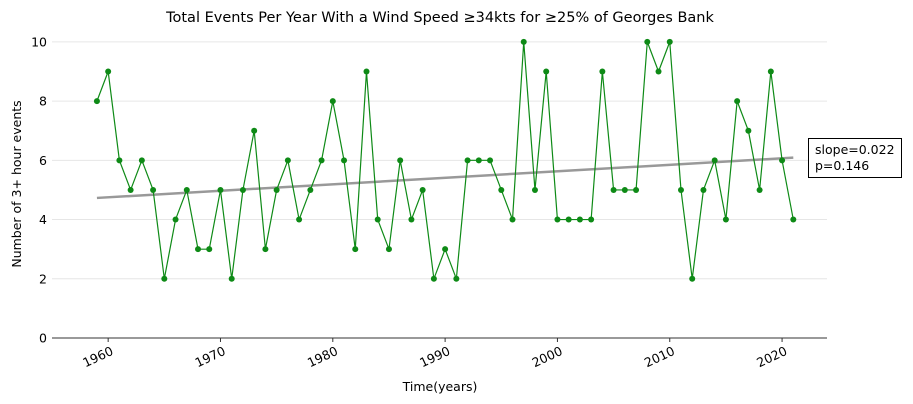 Image resolution: width=913 pixels, height=404 pixels. I want to click on y-tick-label: 2, so click(43, 278).